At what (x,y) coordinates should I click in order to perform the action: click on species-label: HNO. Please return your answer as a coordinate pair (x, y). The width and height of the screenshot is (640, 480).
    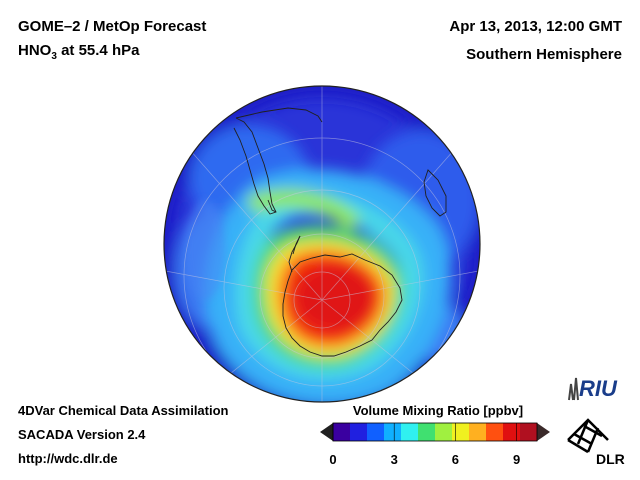
    Looking at the image, I should click on (35, 50).